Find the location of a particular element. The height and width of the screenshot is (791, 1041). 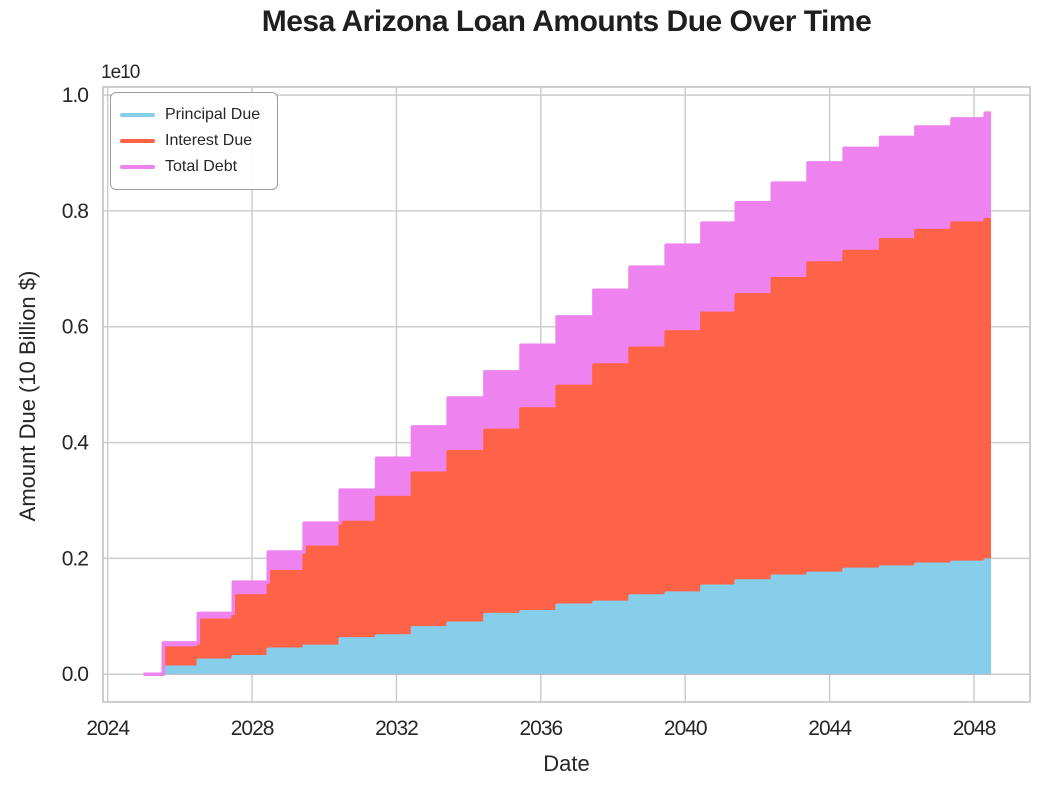

legend-item: Interest Due is located at coordinates (193, 141).